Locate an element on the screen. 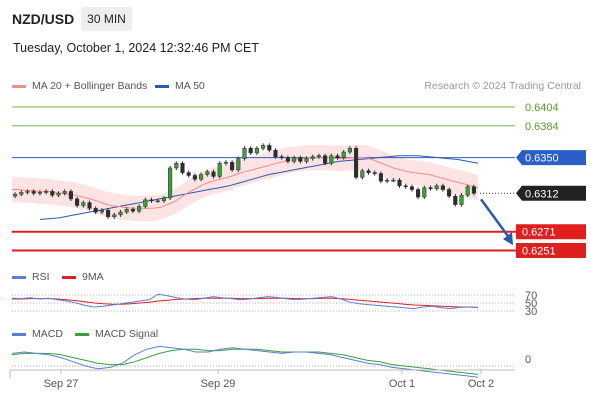 The width and height of the screenshot is (590, 400). legend-macd-signal: MACD Signal is located at coordinates (116, 334).